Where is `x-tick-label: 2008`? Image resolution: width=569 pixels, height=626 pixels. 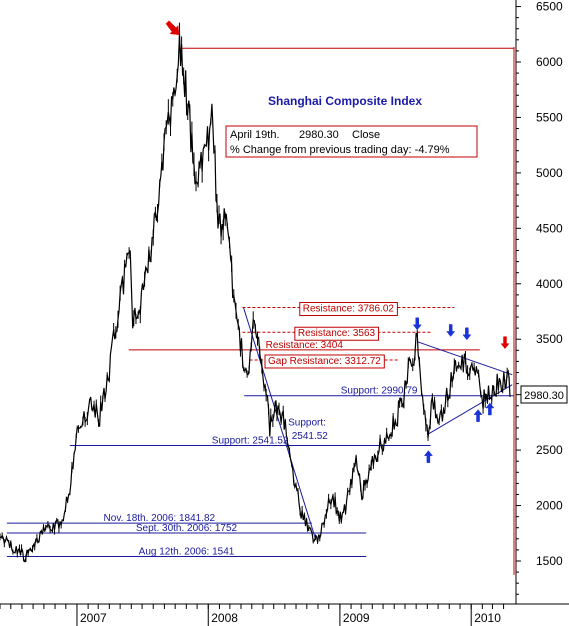
x-tick-label: 2008 is located at coordinates (224, 618).